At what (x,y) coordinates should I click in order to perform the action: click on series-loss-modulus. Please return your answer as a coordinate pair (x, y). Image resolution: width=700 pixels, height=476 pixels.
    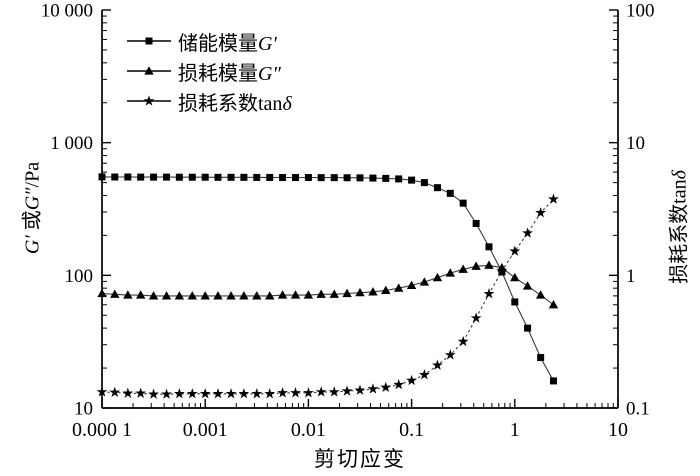
    Looking at the image, I should click on (328, 284).